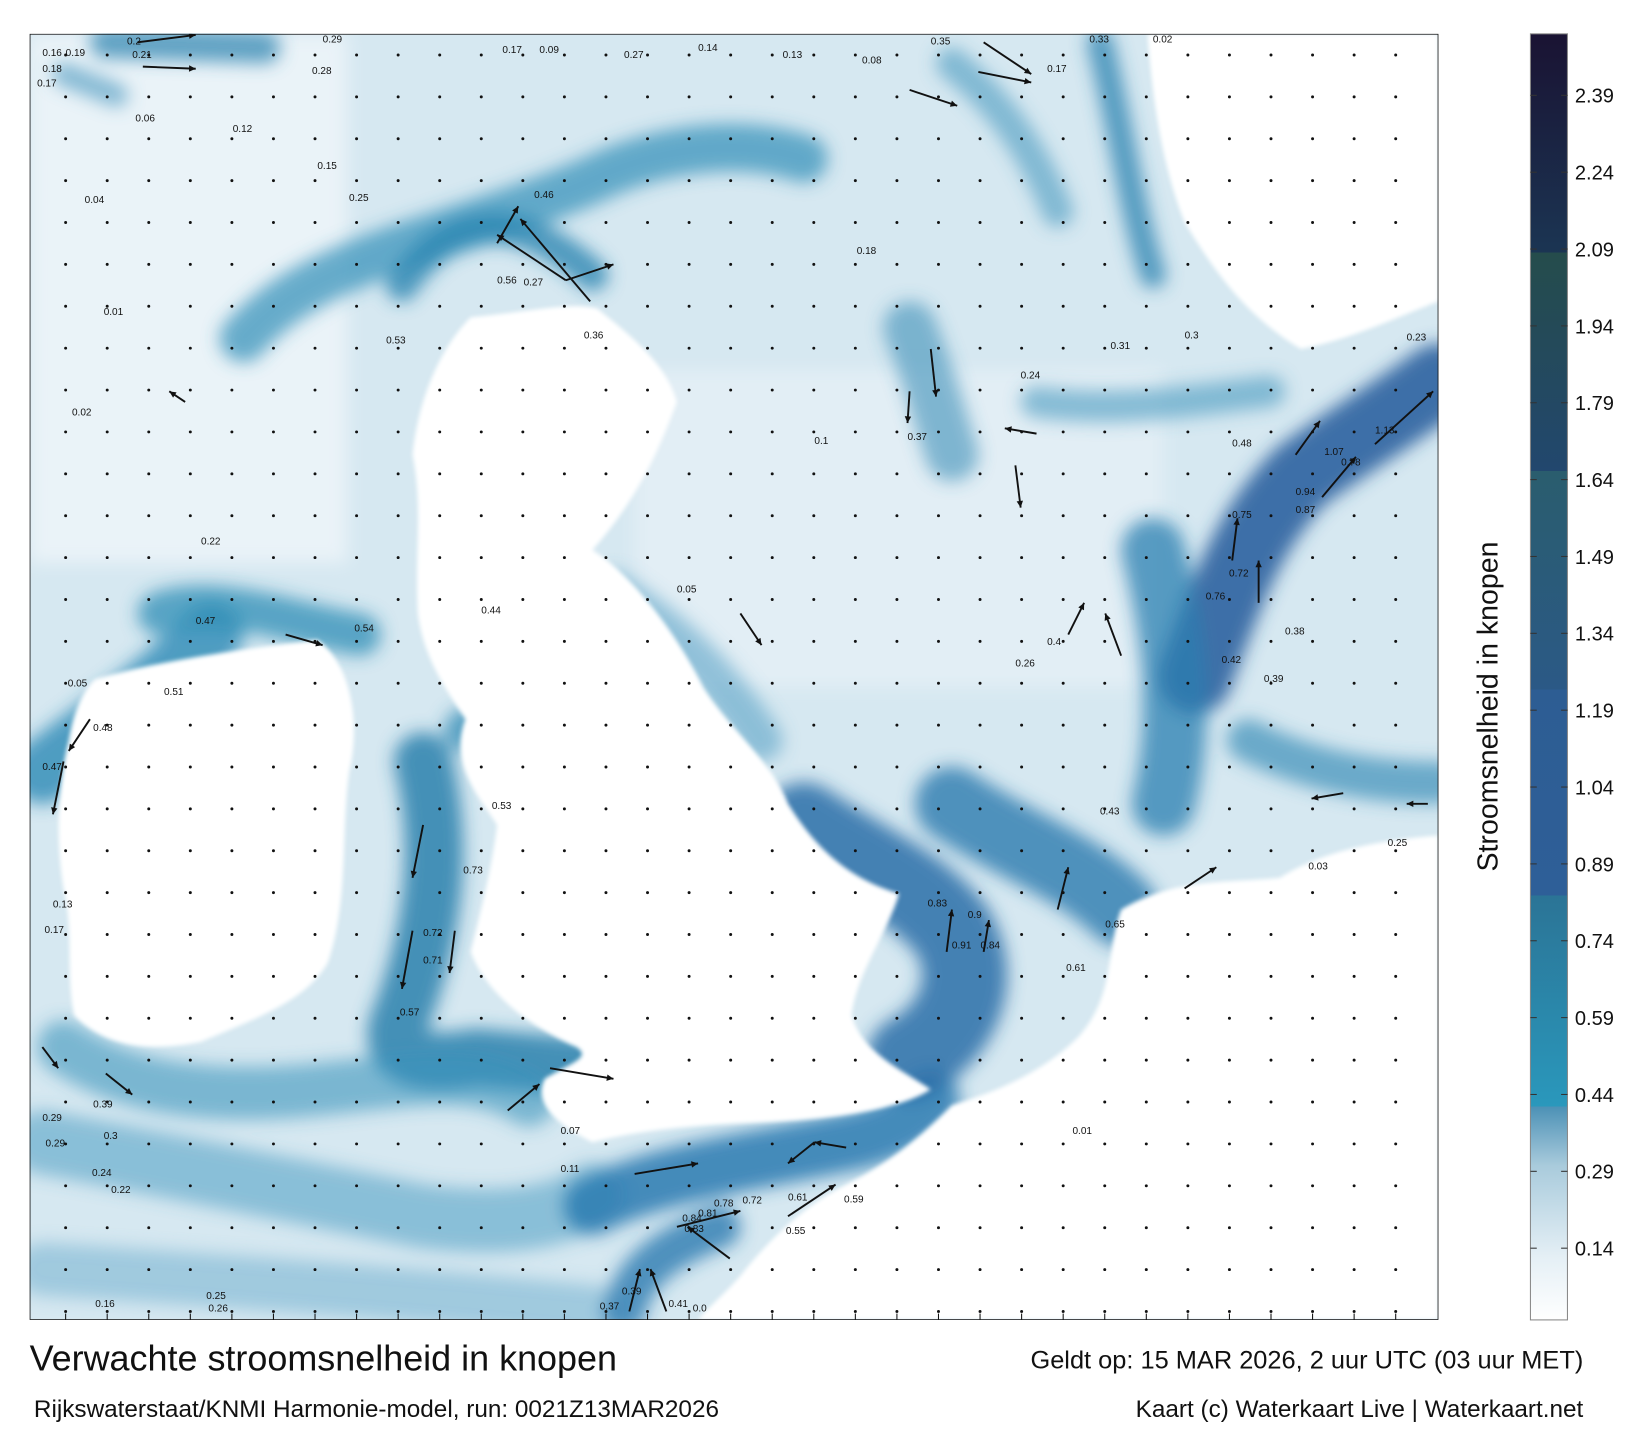 The image size is (1650, 1450). What do you see at coordinates (1110, 811) in the screenshot?
I see `speed-label: 0.43` at bounding box center [1110, 811].